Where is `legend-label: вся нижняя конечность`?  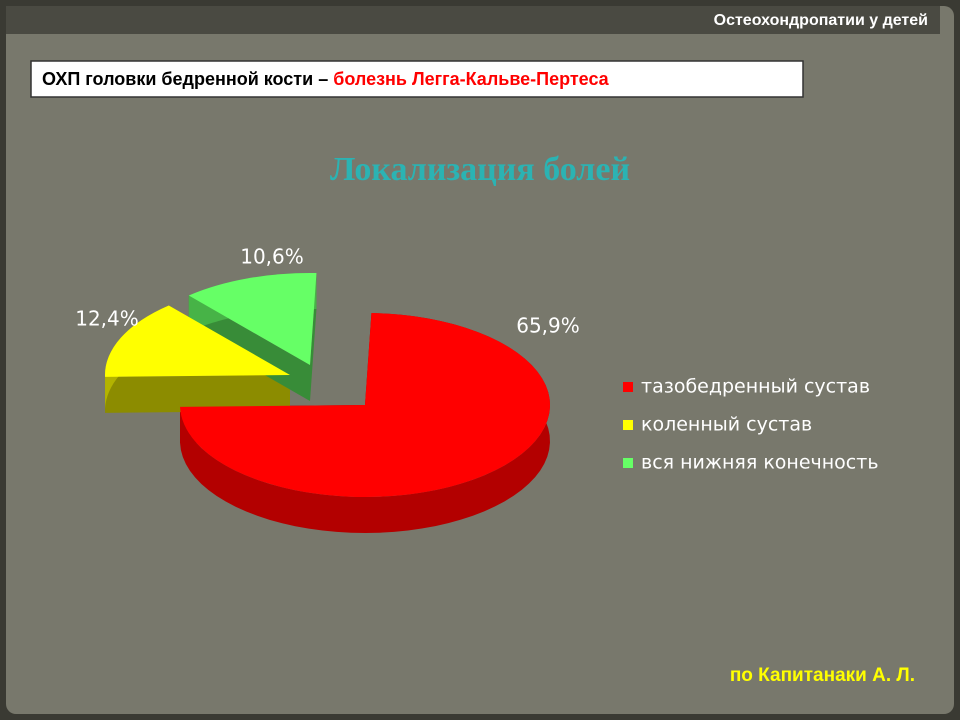 legend-label: вся нижняя конечность is located at coordinates (760, 463).